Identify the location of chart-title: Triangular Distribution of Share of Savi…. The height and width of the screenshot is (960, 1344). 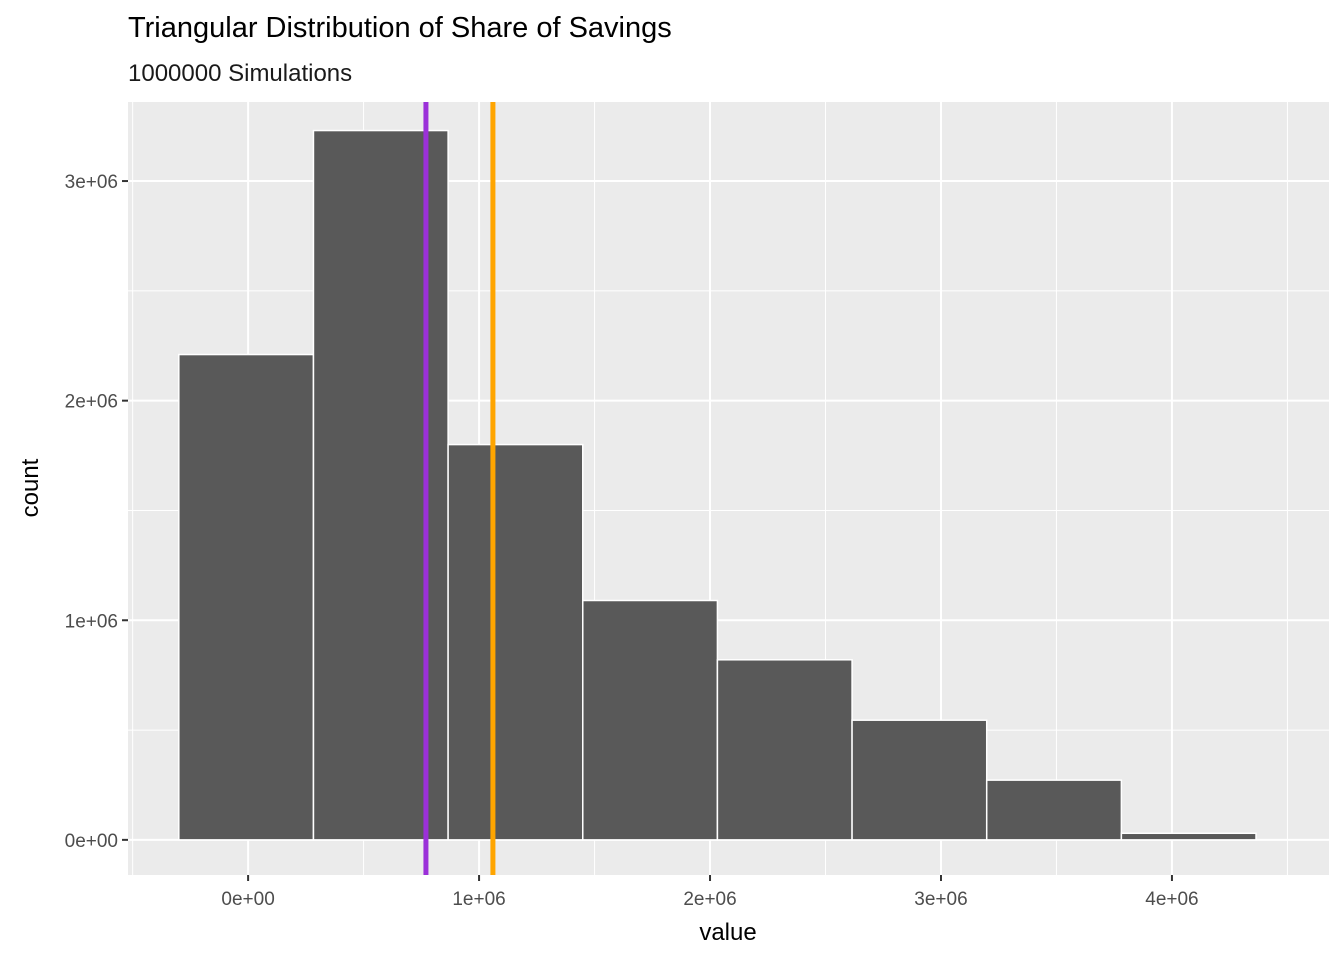
(400, 28).